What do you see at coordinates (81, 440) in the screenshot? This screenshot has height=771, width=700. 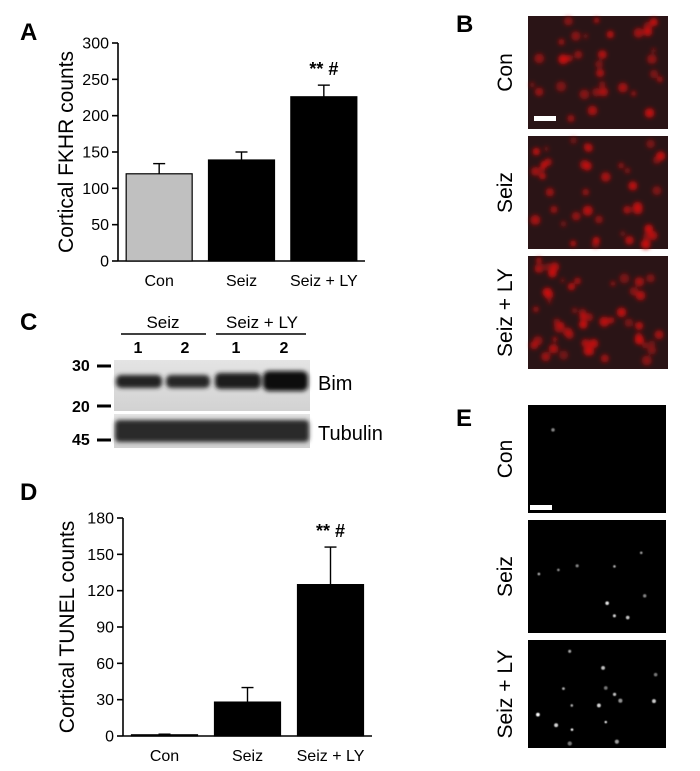 I see `mw-marker: 45` at bounding box center [81, 440].